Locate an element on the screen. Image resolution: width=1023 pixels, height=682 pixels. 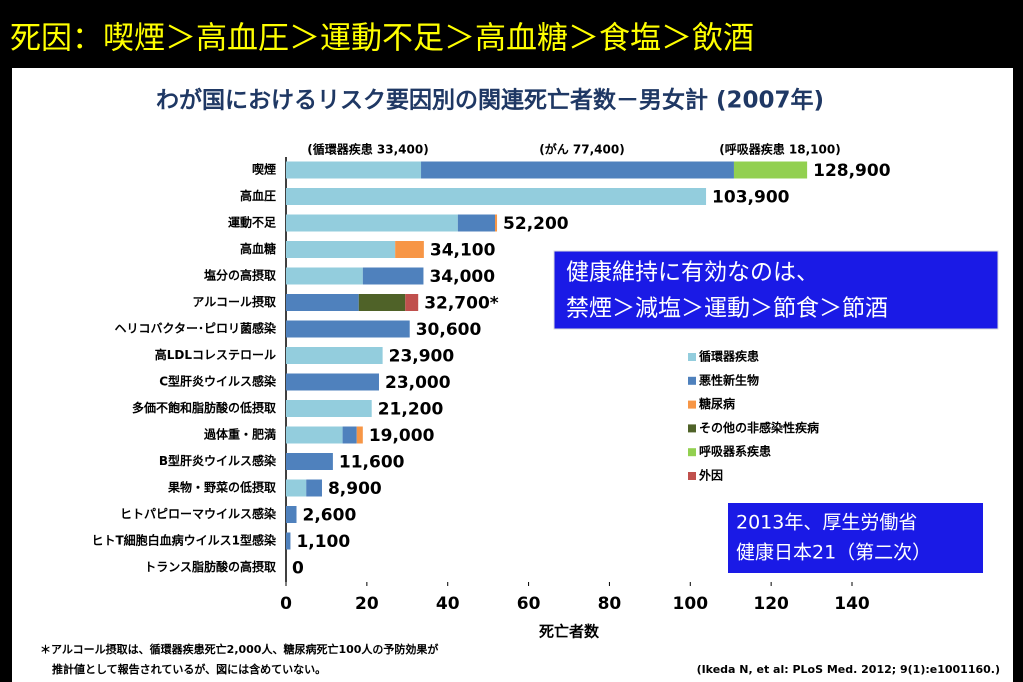
total-label: 2,600 is located at coordinates (330, 516).